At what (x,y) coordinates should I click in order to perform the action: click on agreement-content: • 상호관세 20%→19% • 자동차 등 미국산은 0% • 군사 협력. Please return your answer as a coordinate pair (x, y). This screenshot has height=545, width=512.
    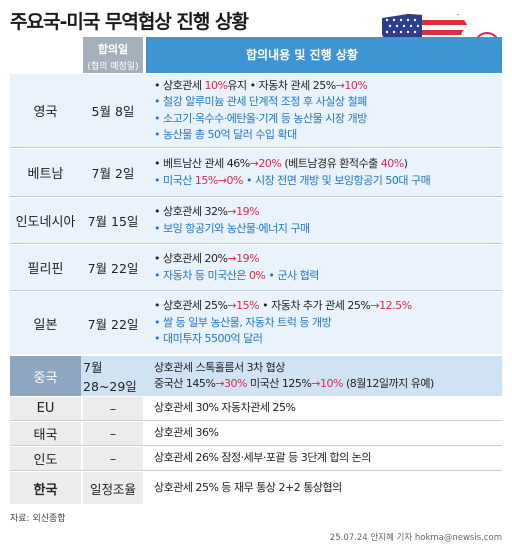
    Looking at the image, I should click on (324, 267).